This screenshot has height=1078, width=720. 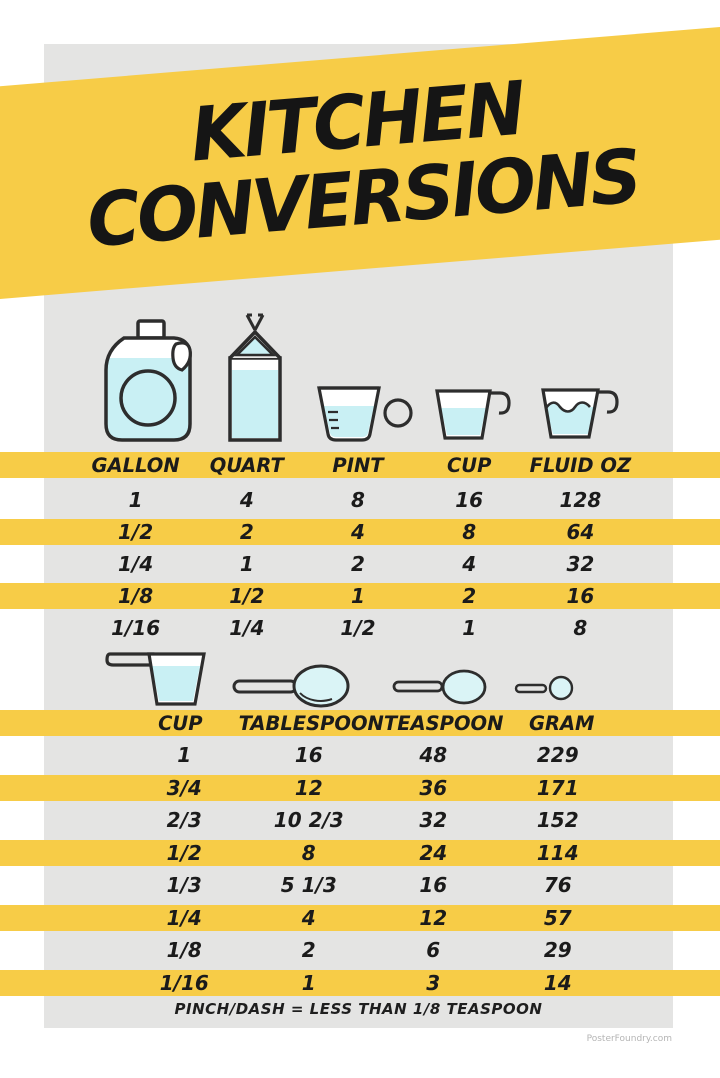 I want to click on cell: 57, so click(x=557, y=917).